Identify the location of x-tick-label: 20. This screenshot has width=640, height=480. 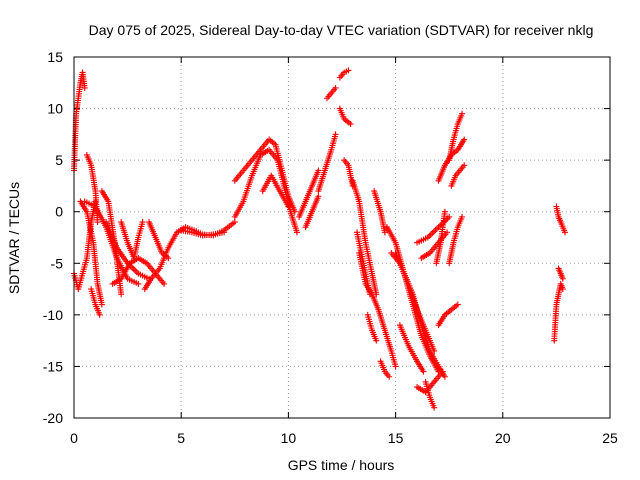
(503, 438).